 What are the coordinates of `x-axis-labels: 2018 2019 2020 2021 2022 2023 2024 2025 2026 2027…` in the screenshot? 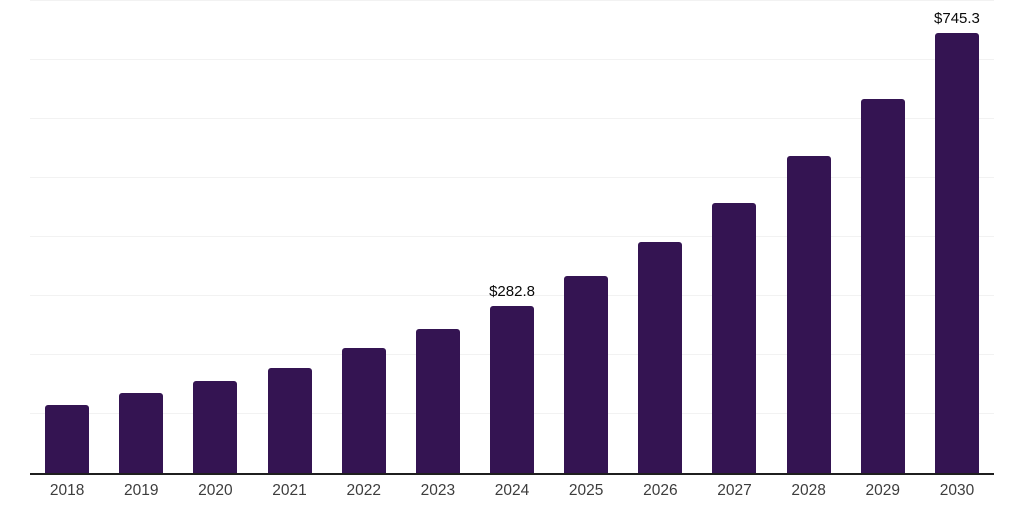 It's located at (512, 491).